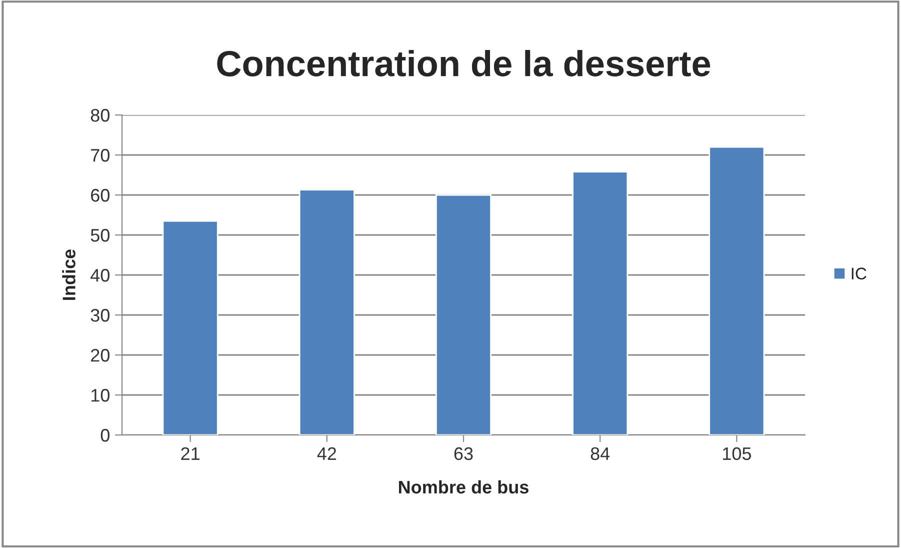 Image resolution: width=901 pixels, height=548 pixels. Describe the element at coordinates (463, 453) in the screenshot. I see `x-tick-label: 63` at that location.